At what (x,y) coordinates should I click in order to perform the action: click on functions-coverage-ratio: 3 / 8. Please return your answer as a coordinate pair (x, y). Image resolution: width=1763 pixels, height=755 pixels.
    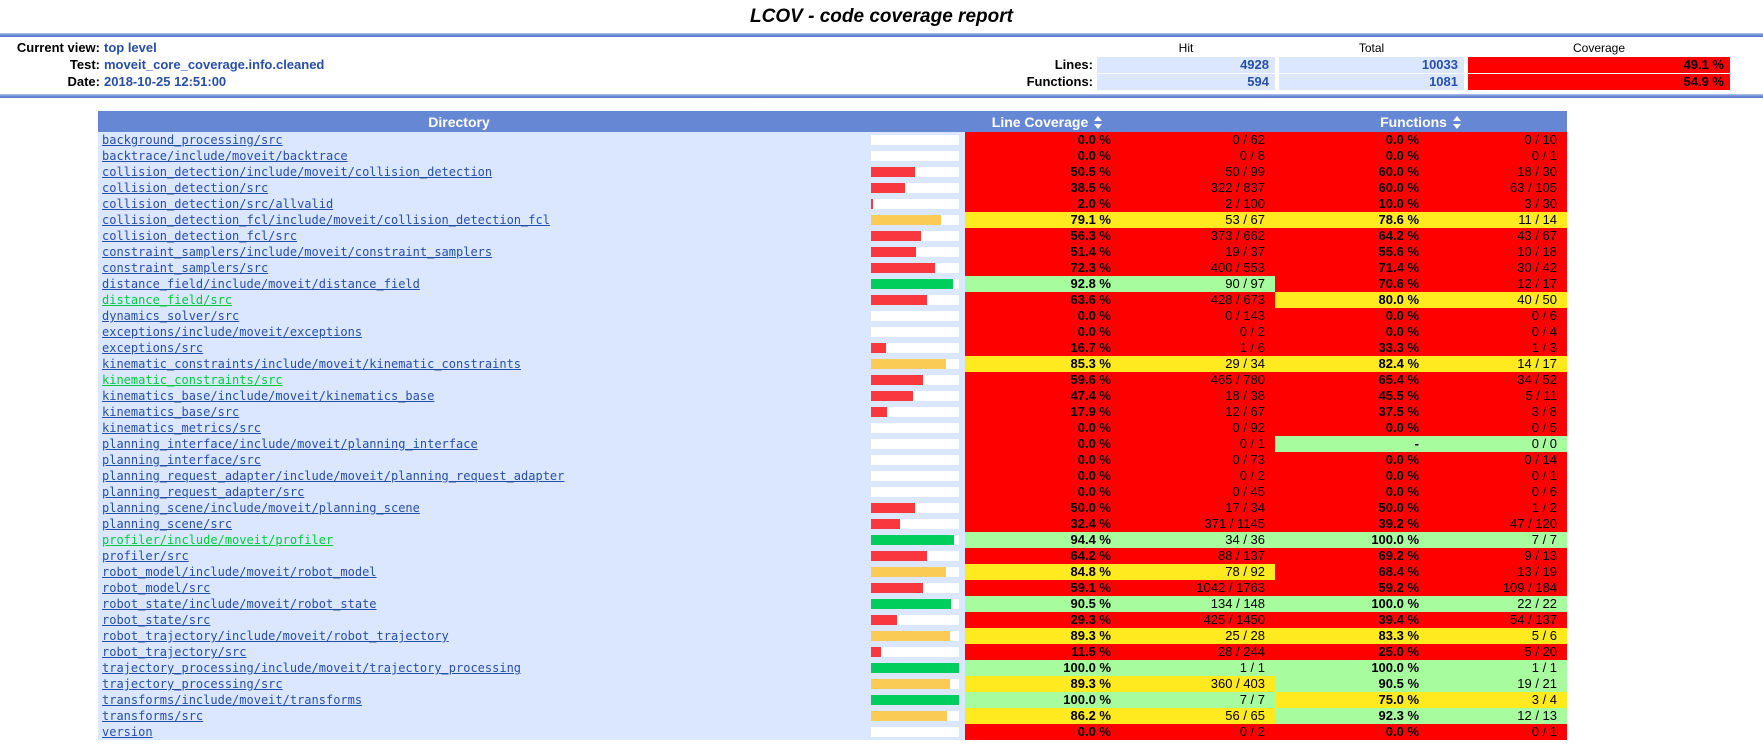
    Looking at the image, I should click on (1498, 412).